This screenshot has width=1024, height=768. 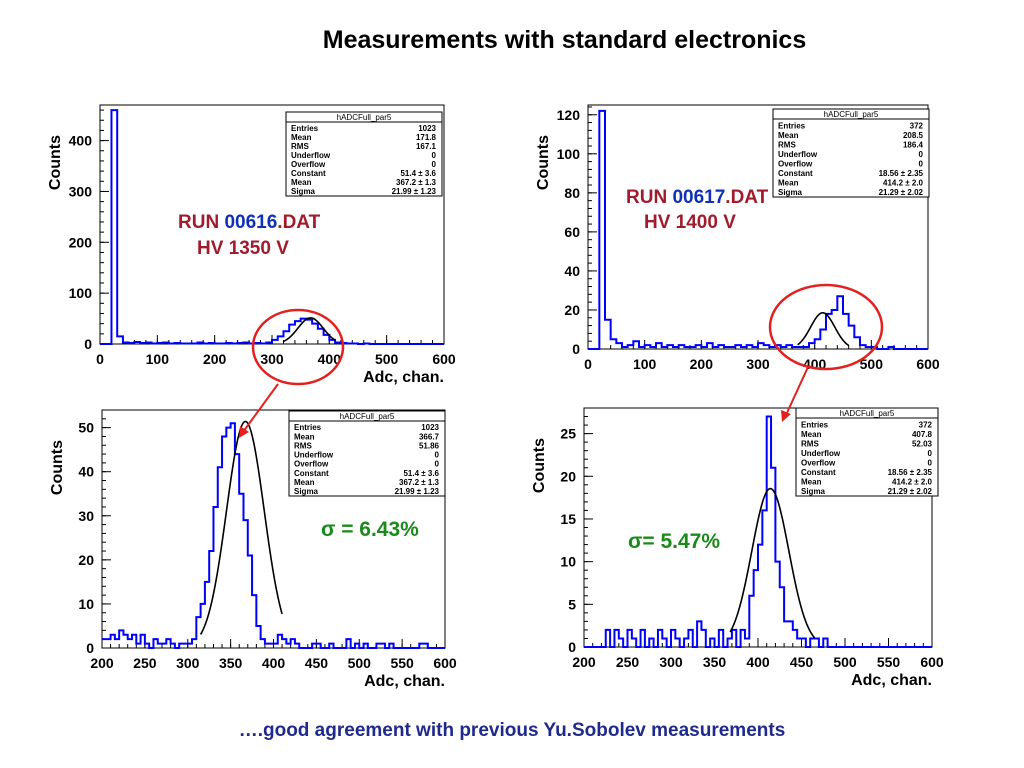 I want to click on run2-annotation: RUN 00617.DAT, so click(x=697, y=198).